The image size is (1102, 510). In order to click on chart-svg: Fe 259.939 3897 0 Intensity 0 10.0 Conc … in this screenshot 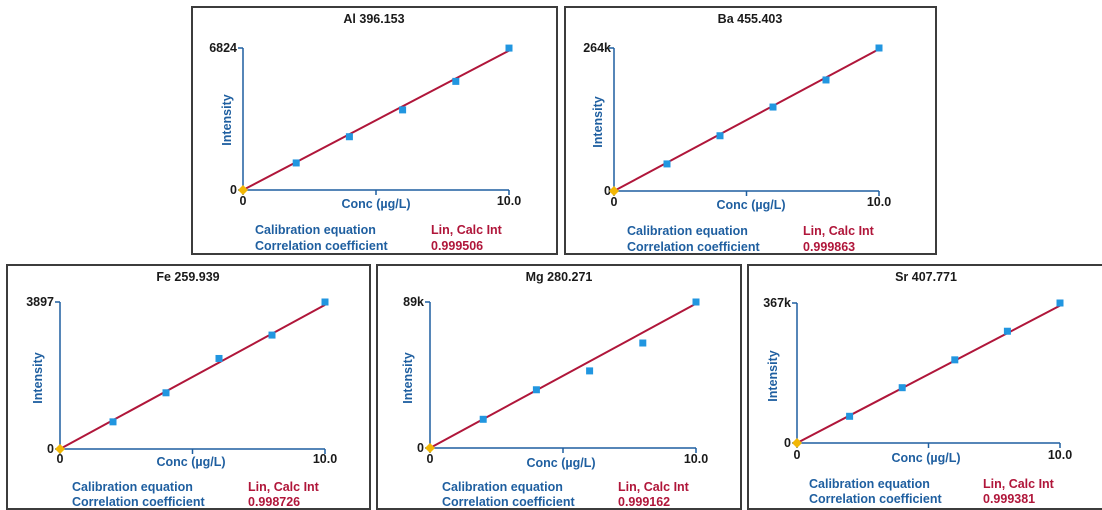, I will do `click(181, 389)`.